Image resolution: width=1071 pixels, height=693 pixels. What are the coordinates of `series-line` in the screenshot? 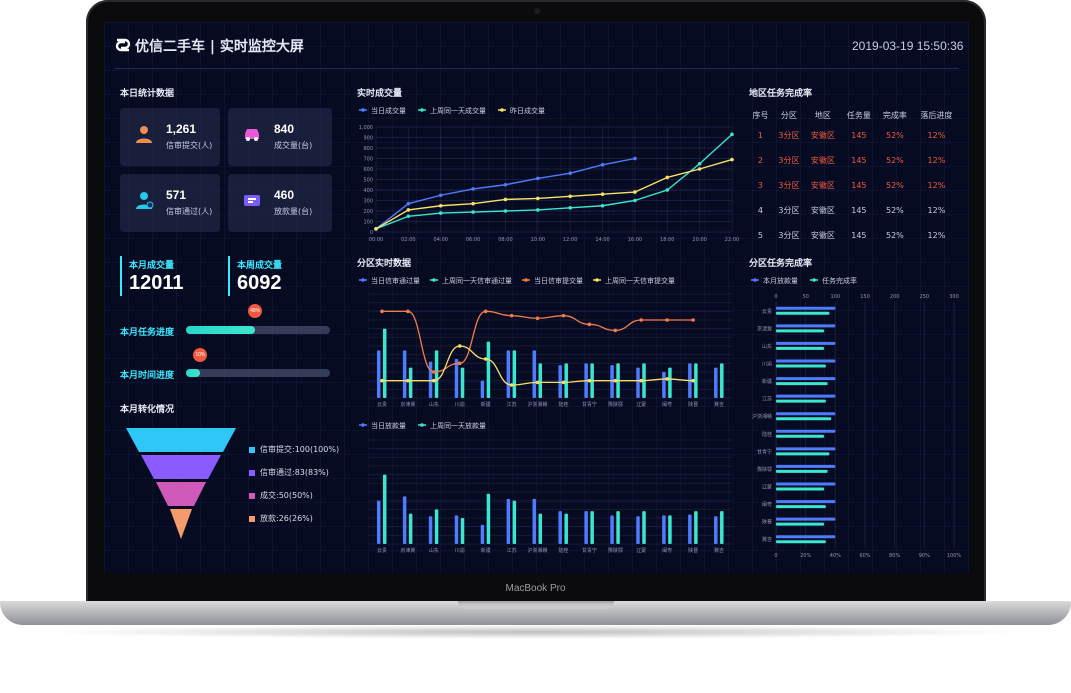 It's located at (537, 365).